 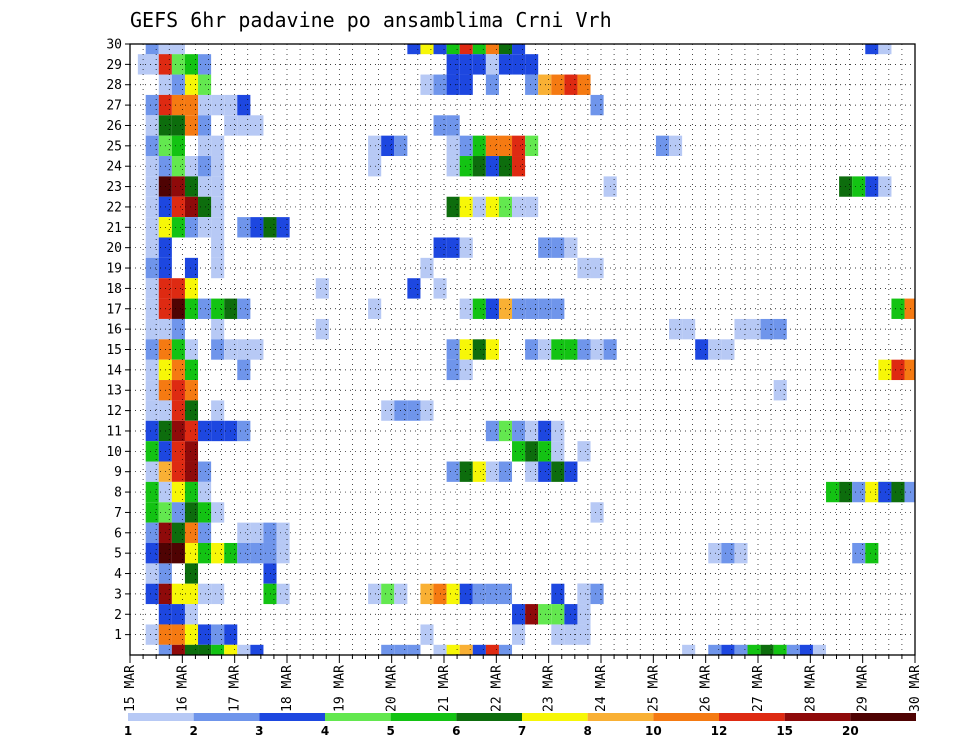 What do you see at coordinates (114, 207) in the screenshot?
I see `y-tick-label: 22` at bounding box center [114, 207].